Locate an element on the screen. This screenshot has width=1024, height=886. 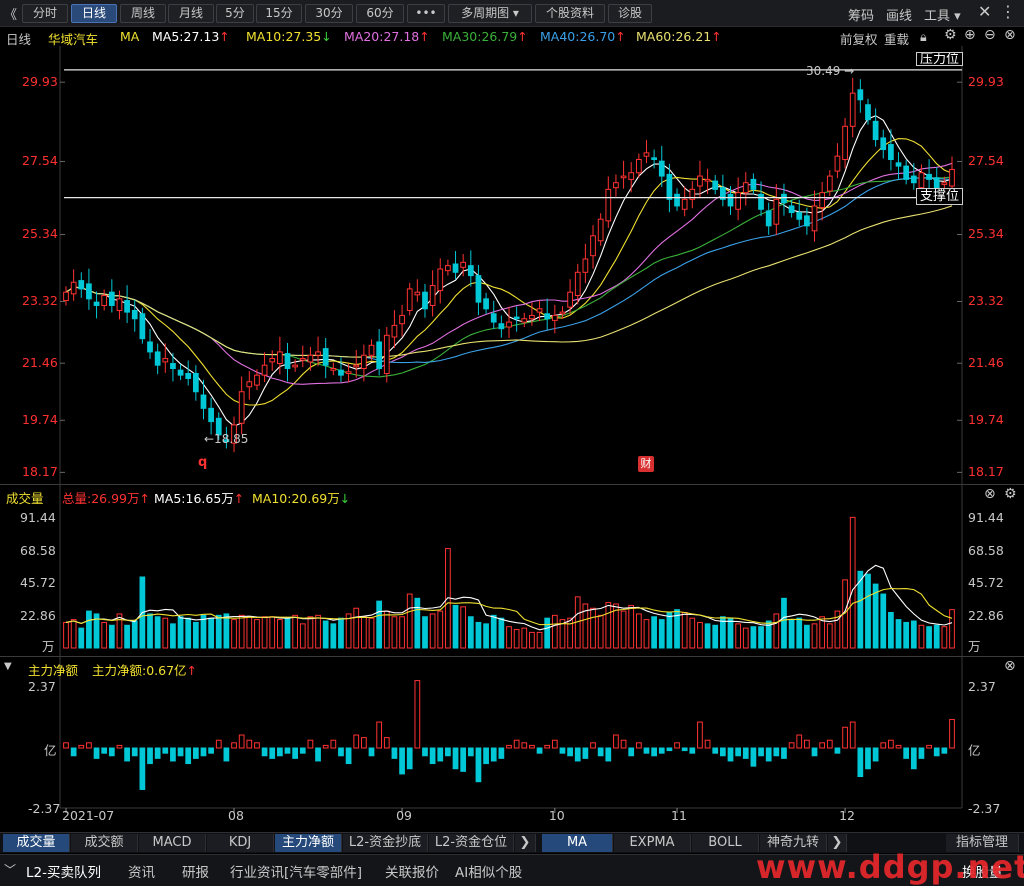
support-label: 支撑位 is located at coordinates (940, 196).